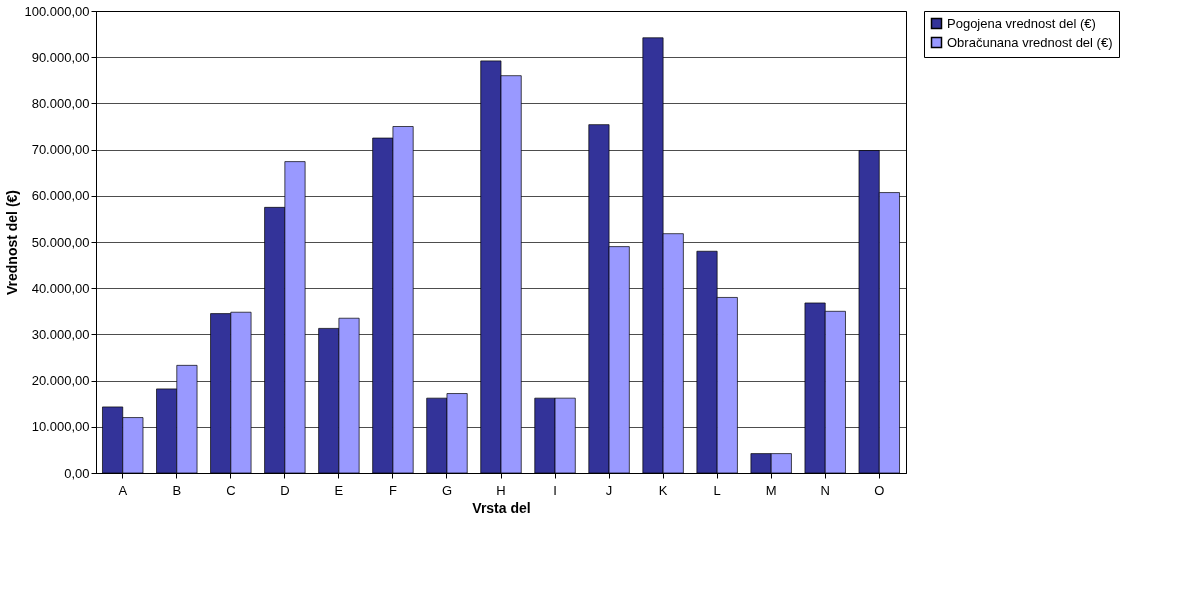  I want to click on y-axis-title: Vrednost del (€), so click(12, 242).